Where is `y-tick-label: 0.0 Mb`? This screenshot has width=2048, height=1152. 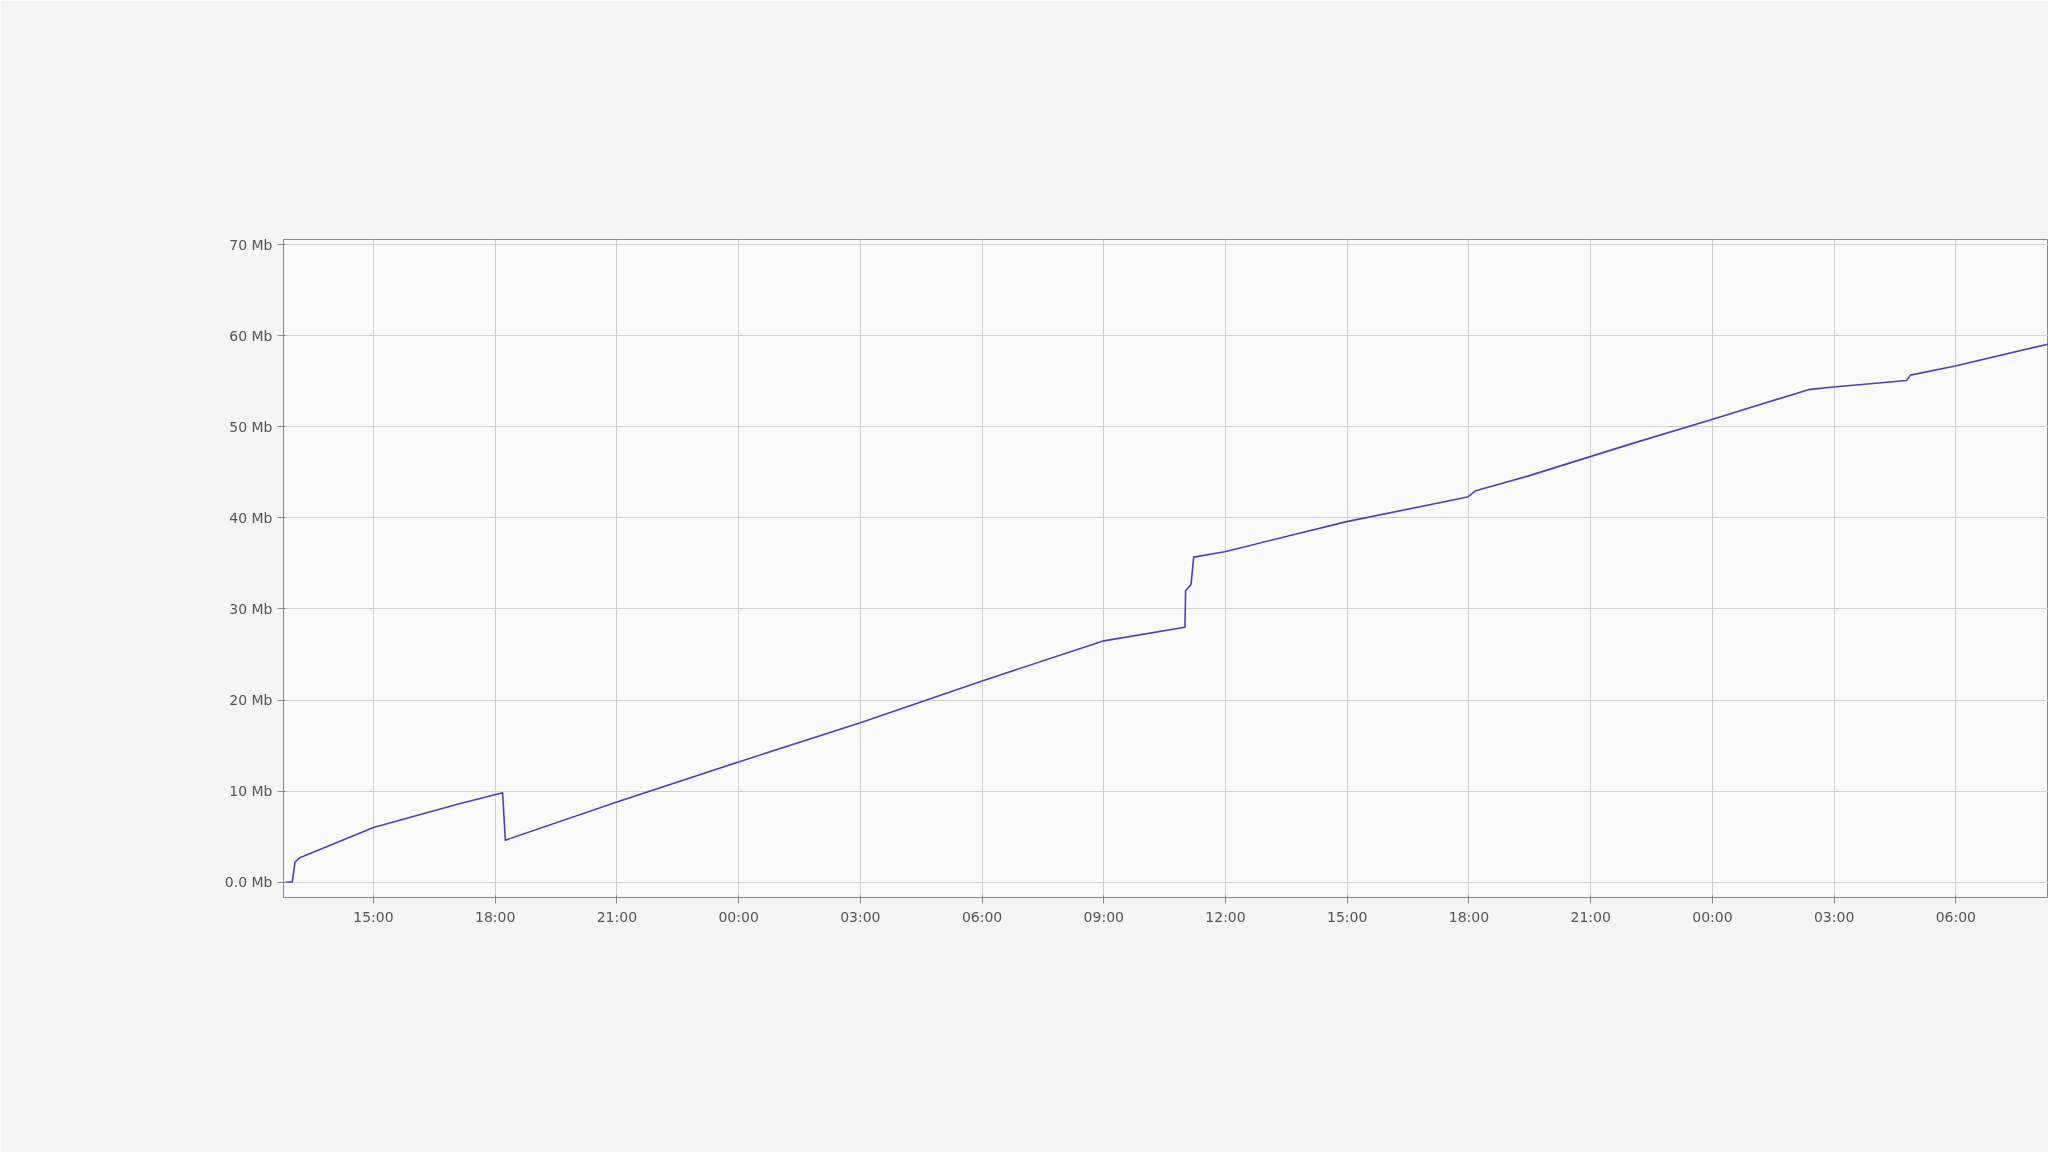
y-tick-label: 0.0 Mb is located at coordinates (248, 882).